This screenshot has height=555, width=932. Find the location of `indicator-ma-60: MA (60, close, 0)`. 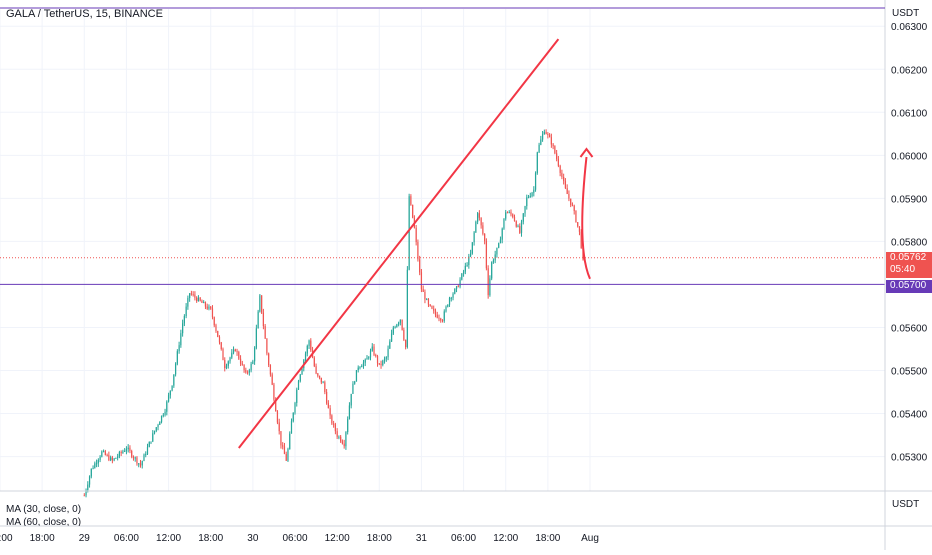

indicator-ma-60: MA (60, close, 0) is located at coordinates (44, 521).